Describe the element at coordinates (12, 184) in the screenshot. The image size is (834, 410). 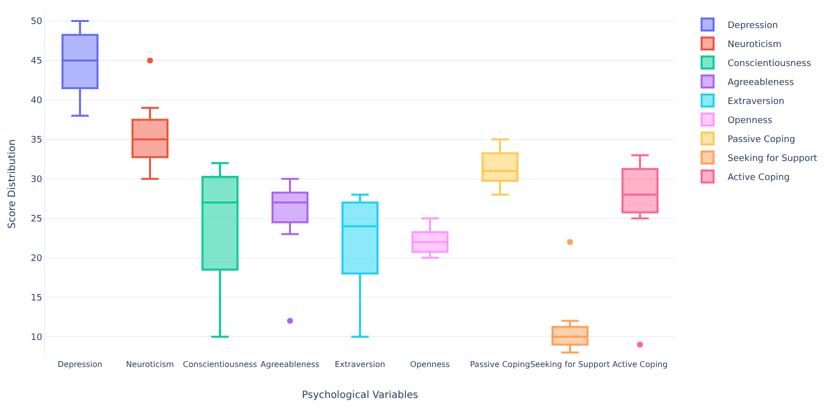
I see `y-axis-title: Score Distribution` at that location.